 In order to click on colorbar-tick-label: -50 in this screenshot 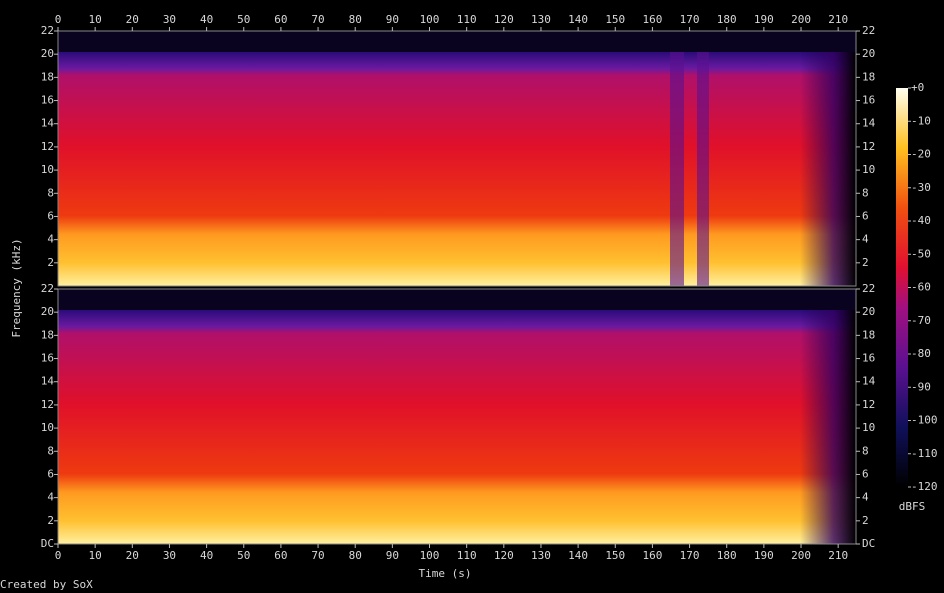, I will do `click(921, 253)`.